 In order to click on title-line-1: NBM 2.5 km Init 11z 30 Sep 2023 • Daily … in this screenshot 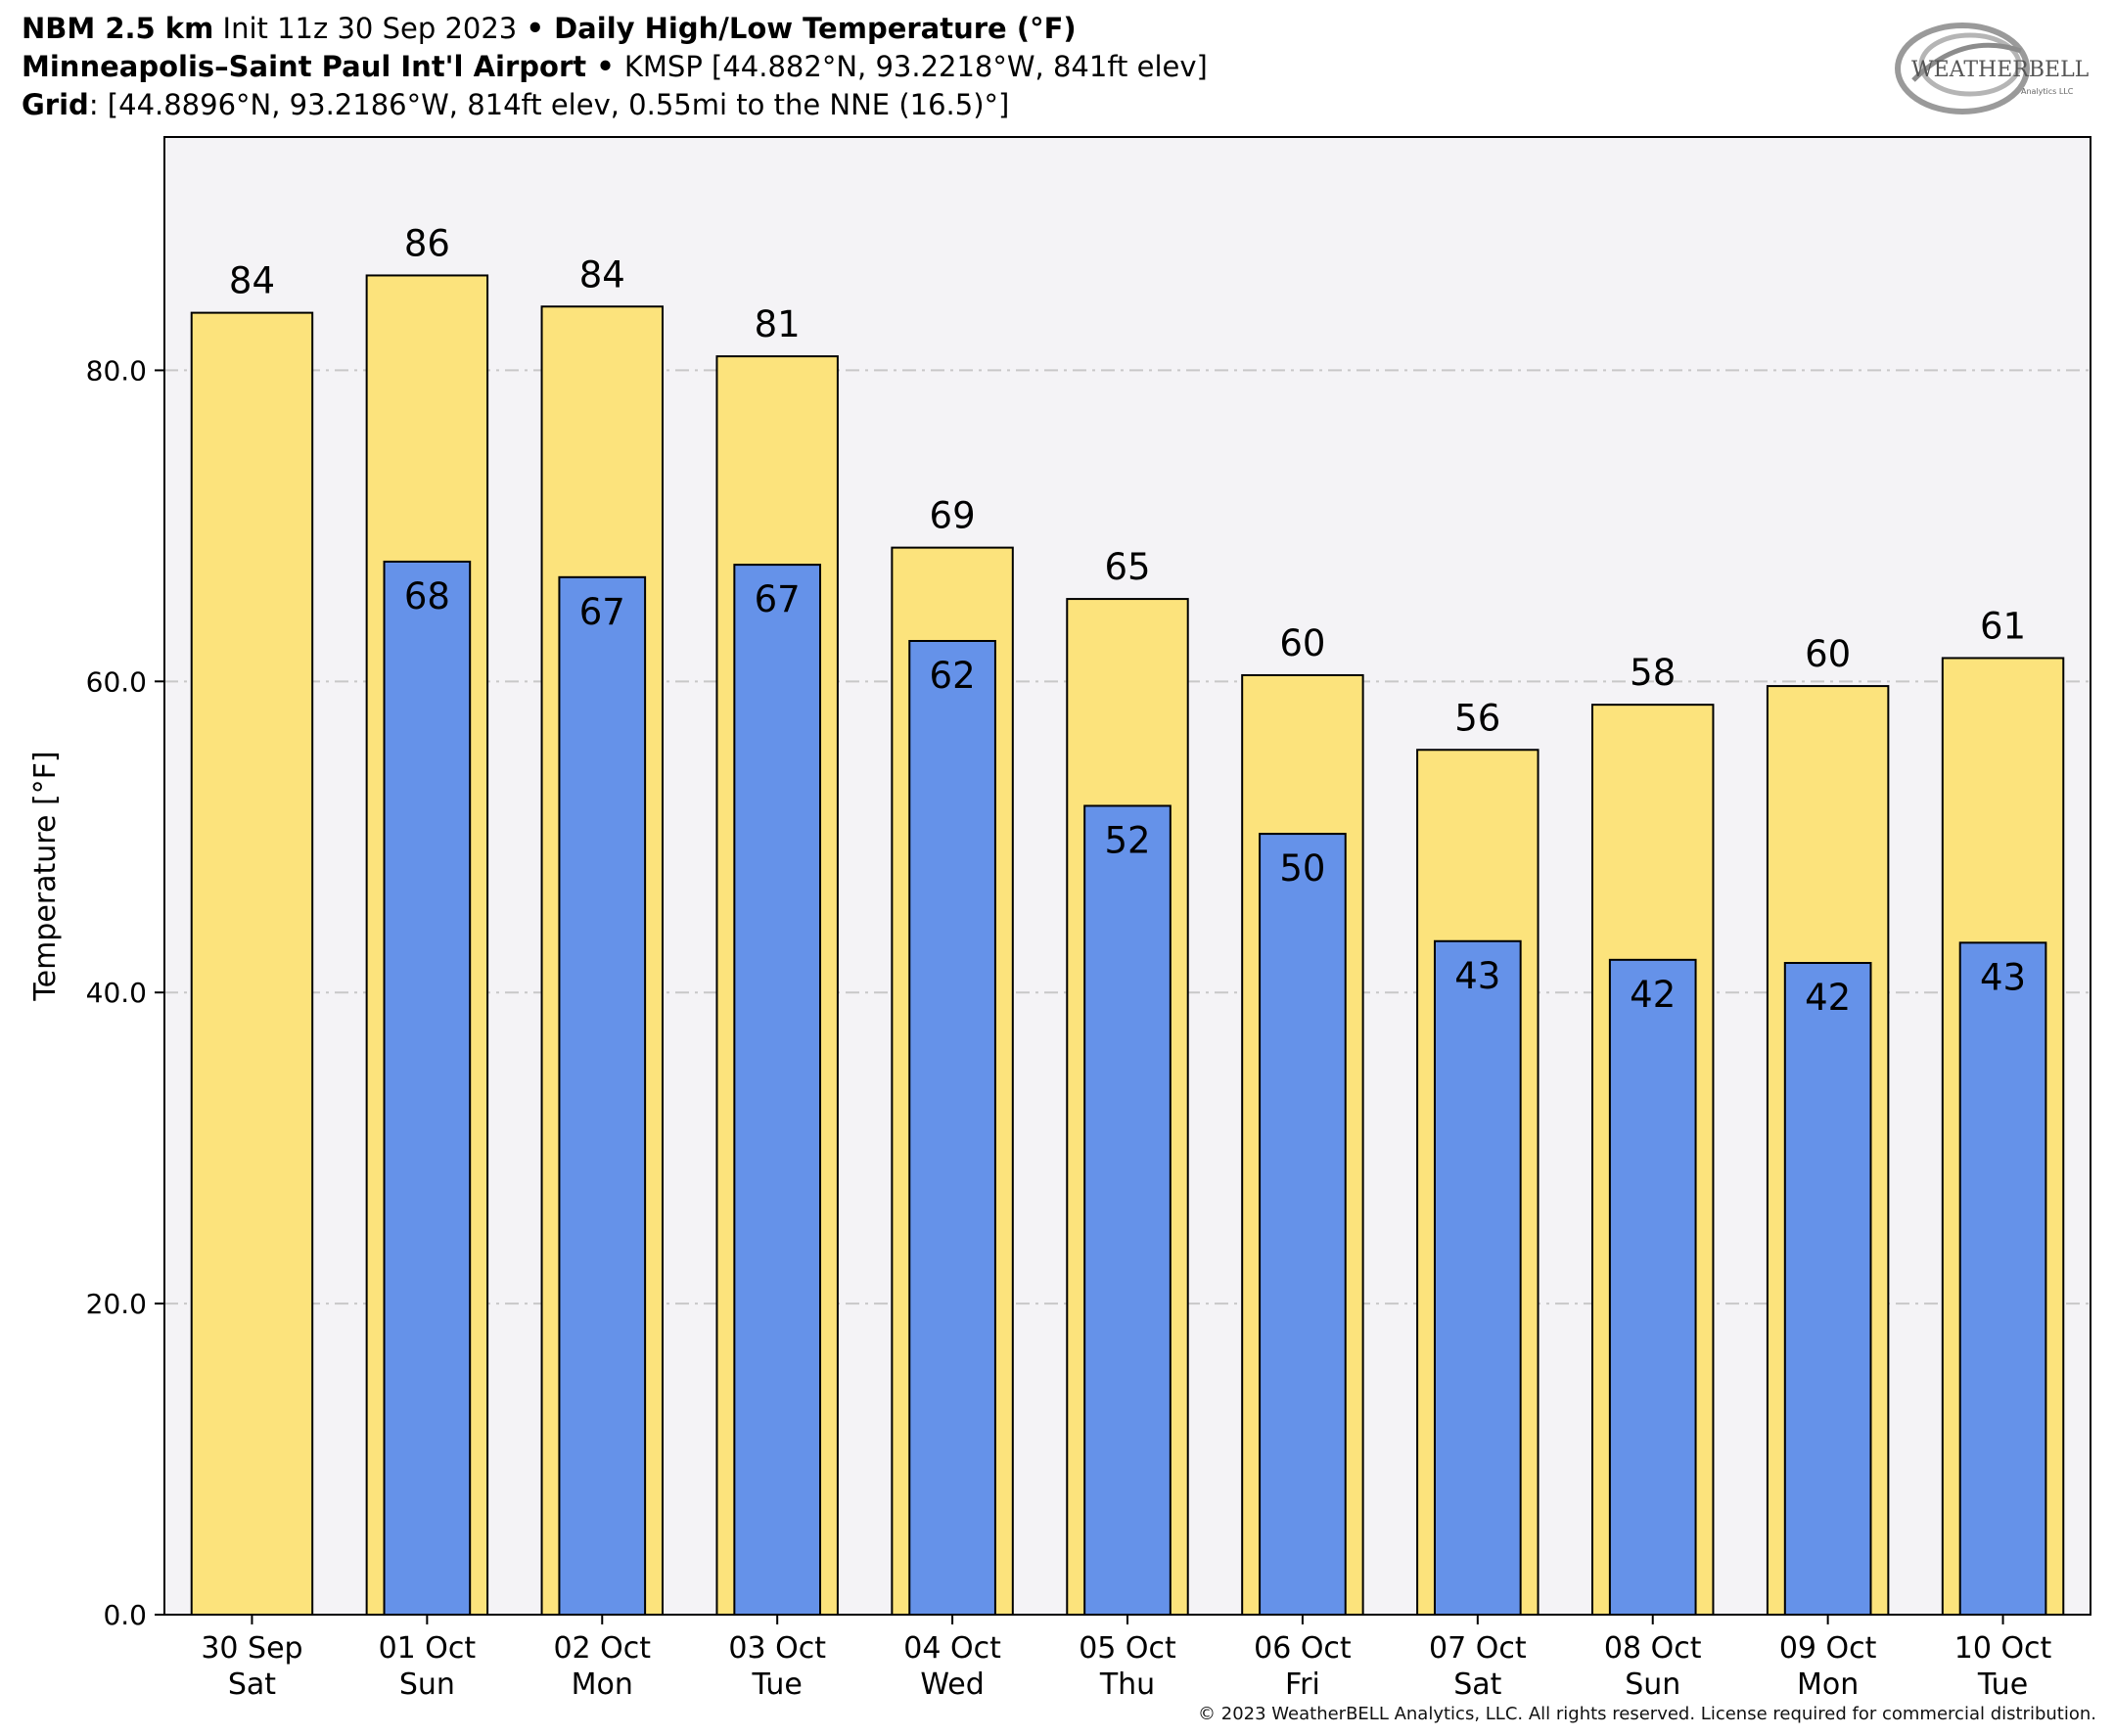, I will do `click(550, 29)`.